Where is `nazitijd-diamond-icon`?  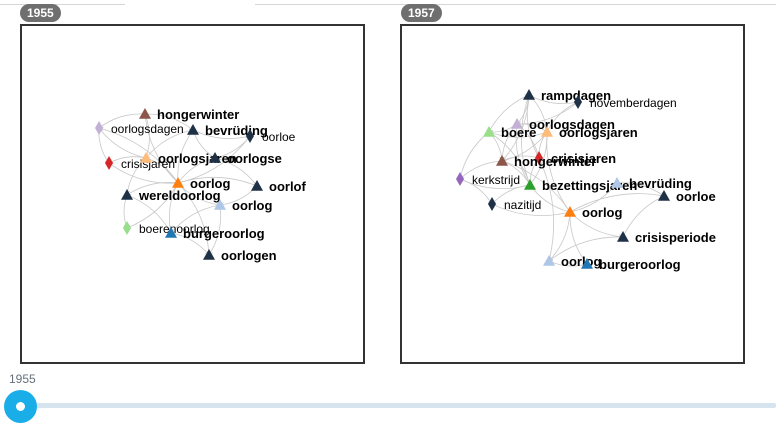
nazitijd-diamond-icon is located at coordinates (492, 204).